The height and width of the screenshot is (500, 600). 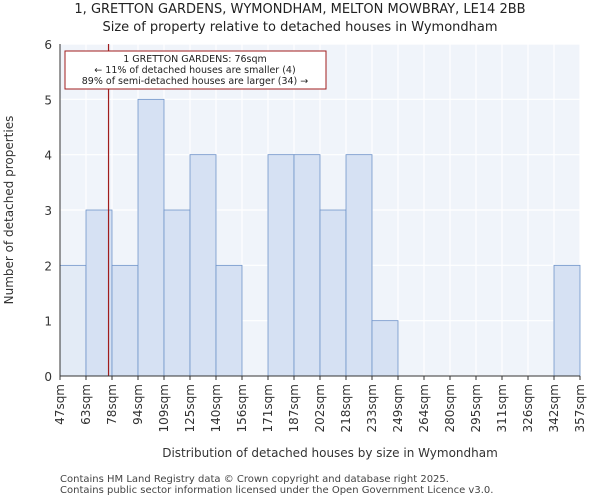 I want to click on x-tick-label: 63sqm, so click(x=86, y=404).